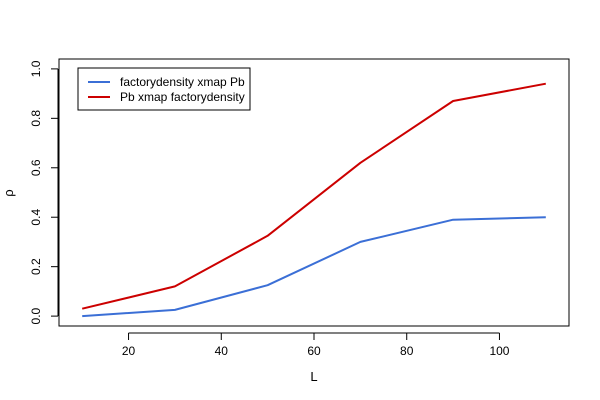 This screenshot has width=600, height=400. What do you see at coordinates (36, 68) in the screenshot?
I see `y-tick-label: 1.0` at bounding box center [36, 68].